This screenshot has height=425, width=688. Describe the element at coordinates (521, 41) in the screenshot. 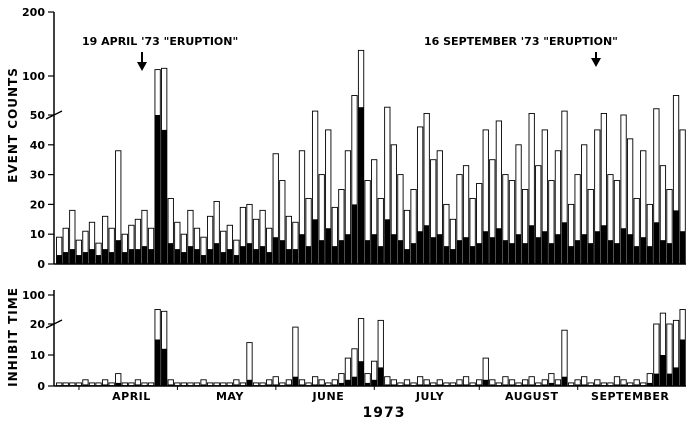

I see `september-eruption-label: 16 SEPTEMBER '73 "ERUPTION"` at that location.